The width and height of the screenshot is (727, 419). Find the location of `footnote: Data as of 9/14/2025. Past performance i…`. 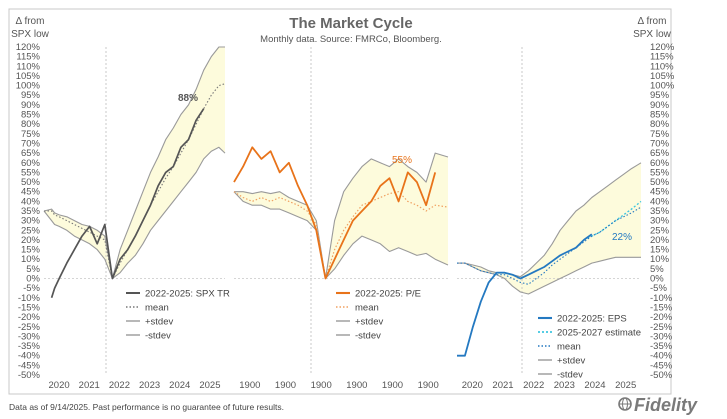

footnote: Data as of 9/14/2025. Past performance i… is located at coordinates (146, 407).